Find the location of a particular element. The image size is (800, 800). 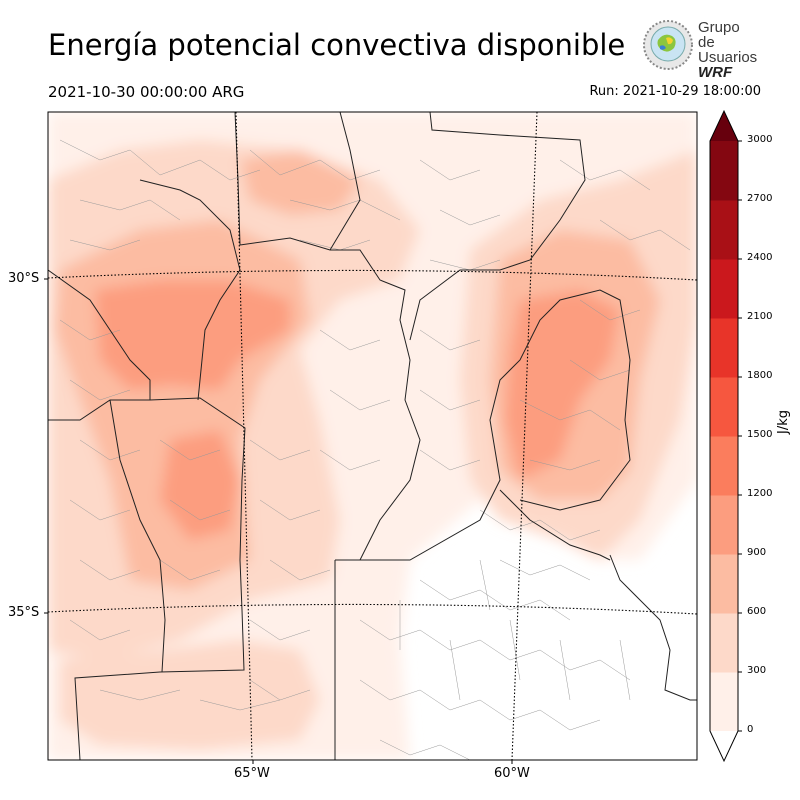

logo-line-2: Usuarios is located at coordinates (728, 57).